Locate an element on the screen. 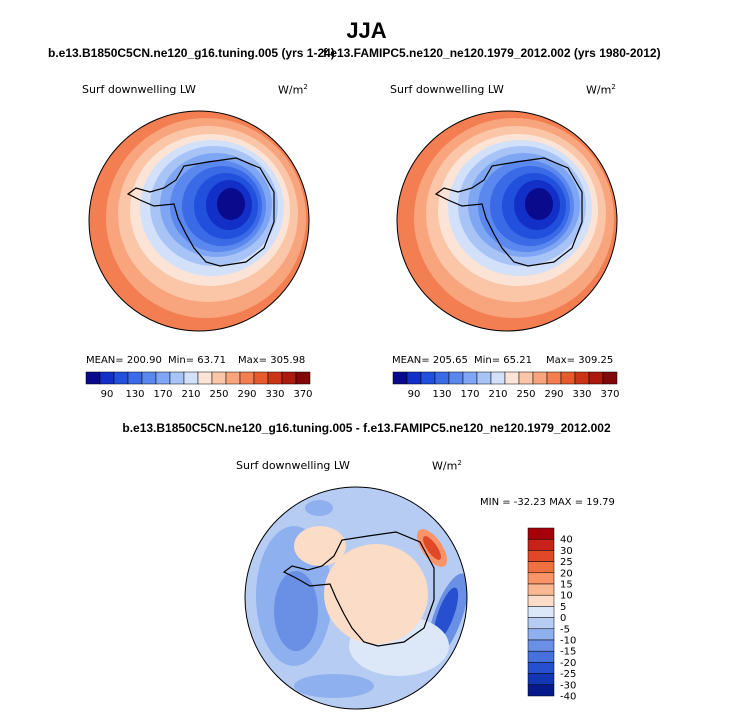 Image resolution: width=733 pixels, height=720 pixels. colorbar-tick-label: 20 is located at coordinates (566, 573).